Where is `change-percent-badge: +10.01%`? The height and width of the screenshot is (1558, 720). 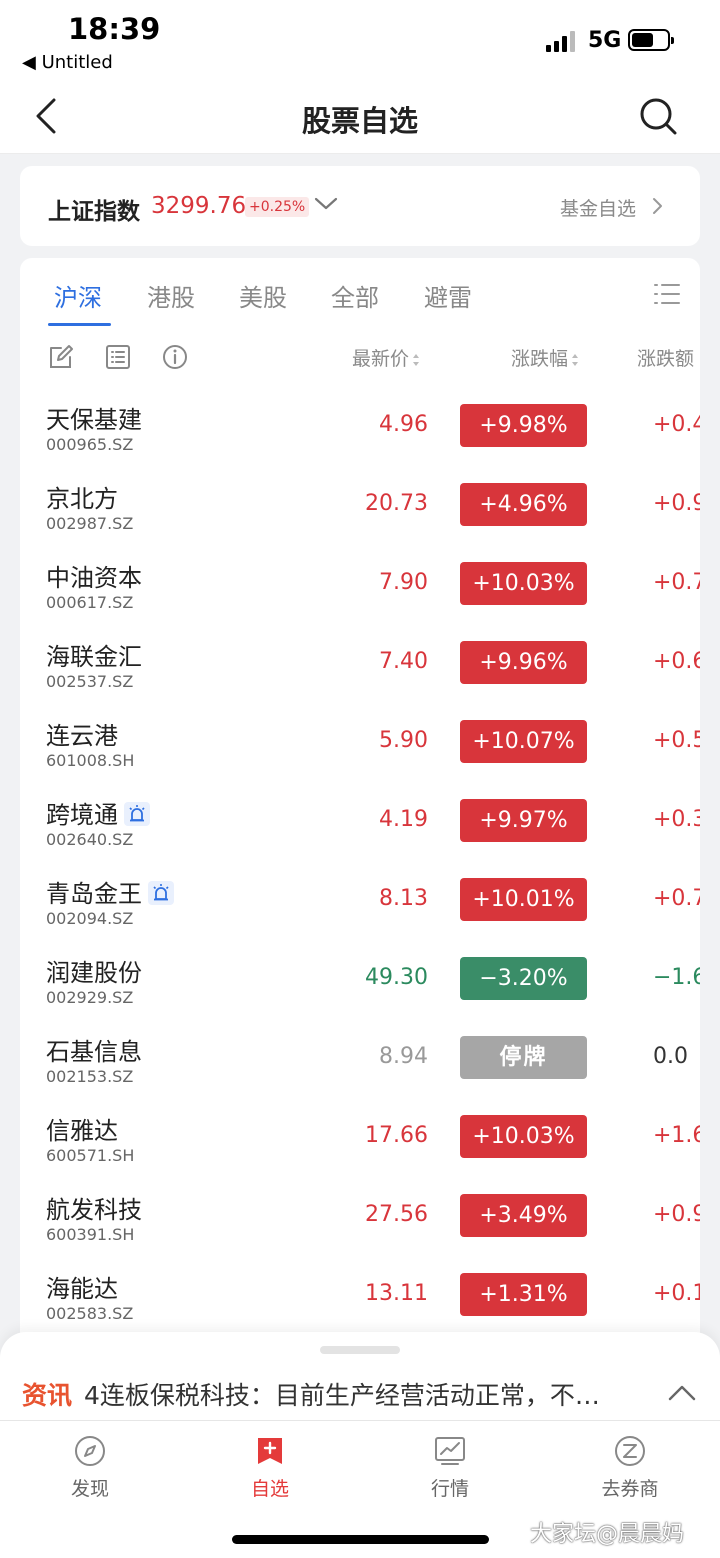 change-percent-badge: +10.01% is located at coordinates (523, 899).